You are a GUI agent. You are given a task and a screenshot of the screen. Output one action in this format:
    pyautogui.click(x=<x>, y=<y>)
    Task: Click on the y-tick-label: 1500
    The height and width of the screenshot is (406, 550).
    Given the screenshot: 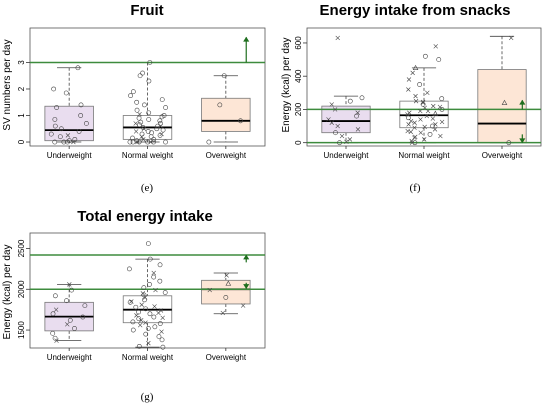 What is the action you would take?
    pyautogui.click(x=21, y=330)
    